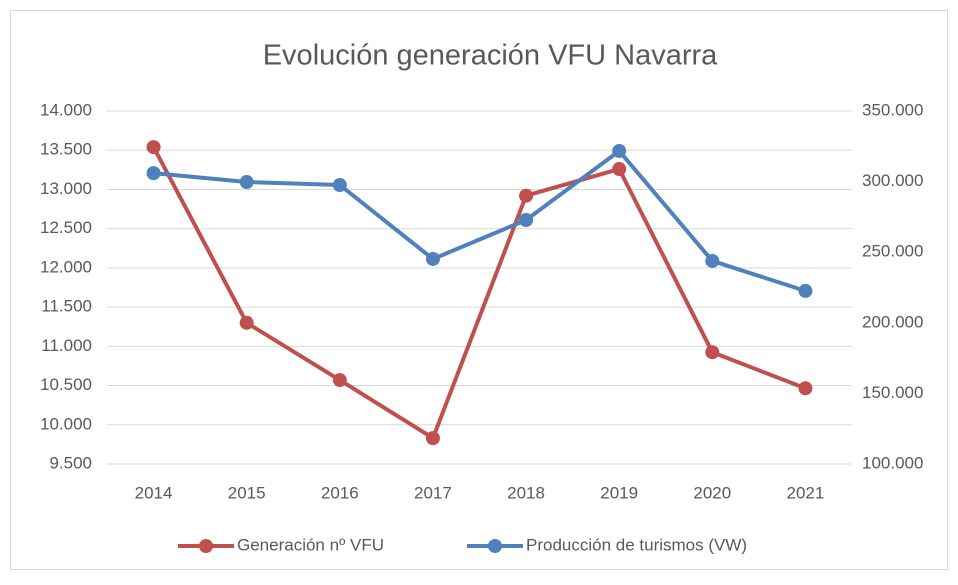 The height and width of the screenshot is (585, 958). I want to click on y2-tick-label: 350.000, so click(892, 109).